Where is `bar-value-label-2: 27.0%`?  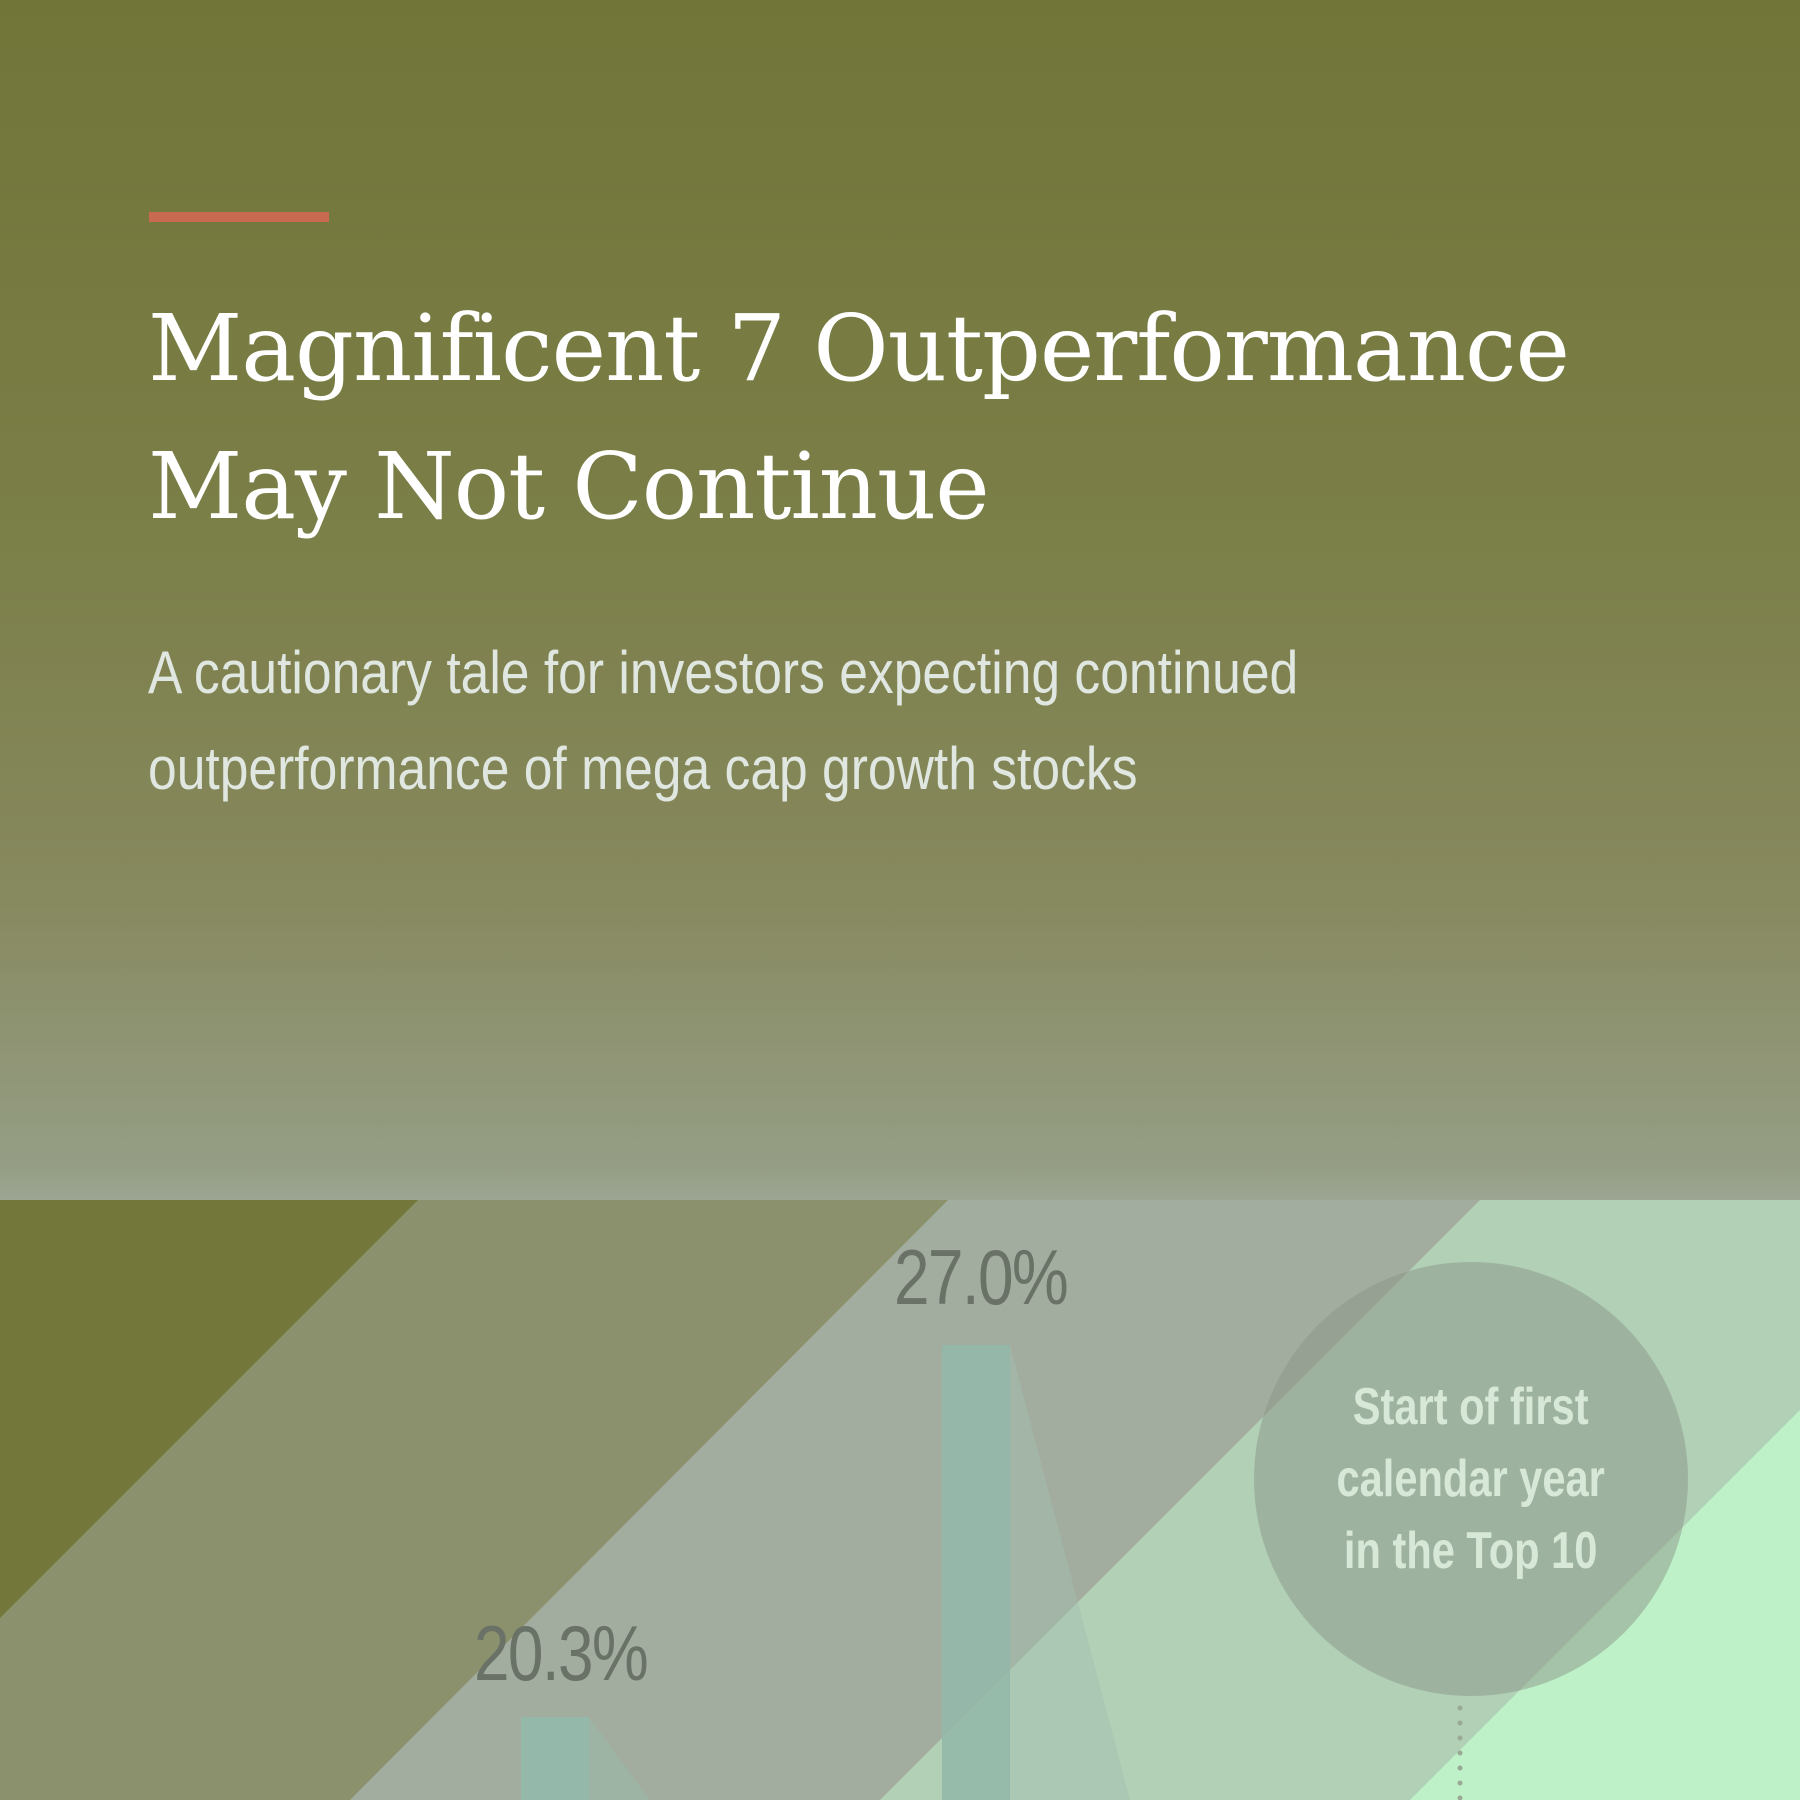 bar-value-label-2: 27.0% is located at coordinates (981, 1277).